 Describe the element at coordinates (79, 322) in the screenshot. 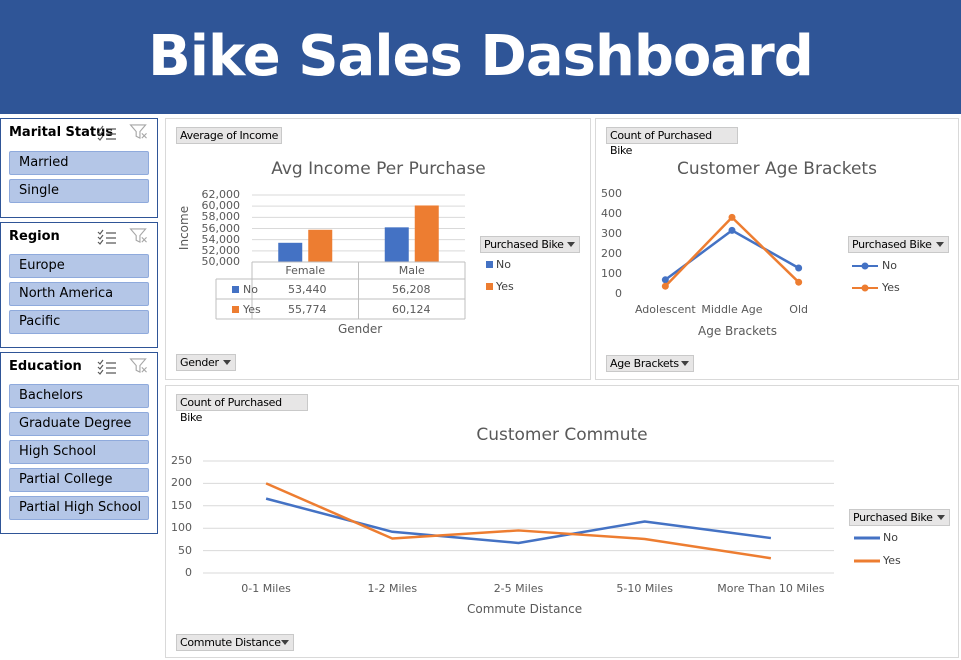

I see `slicer-item-pacific: Pacific` at that location.